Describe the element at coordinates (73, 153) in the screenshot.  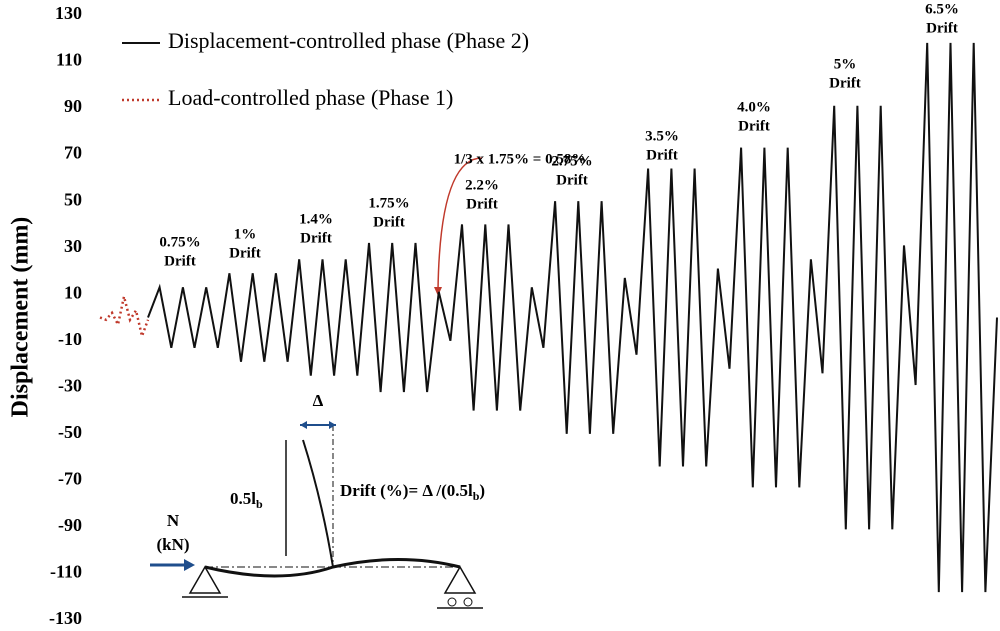
I see `y-tick-label: 70` at that location.